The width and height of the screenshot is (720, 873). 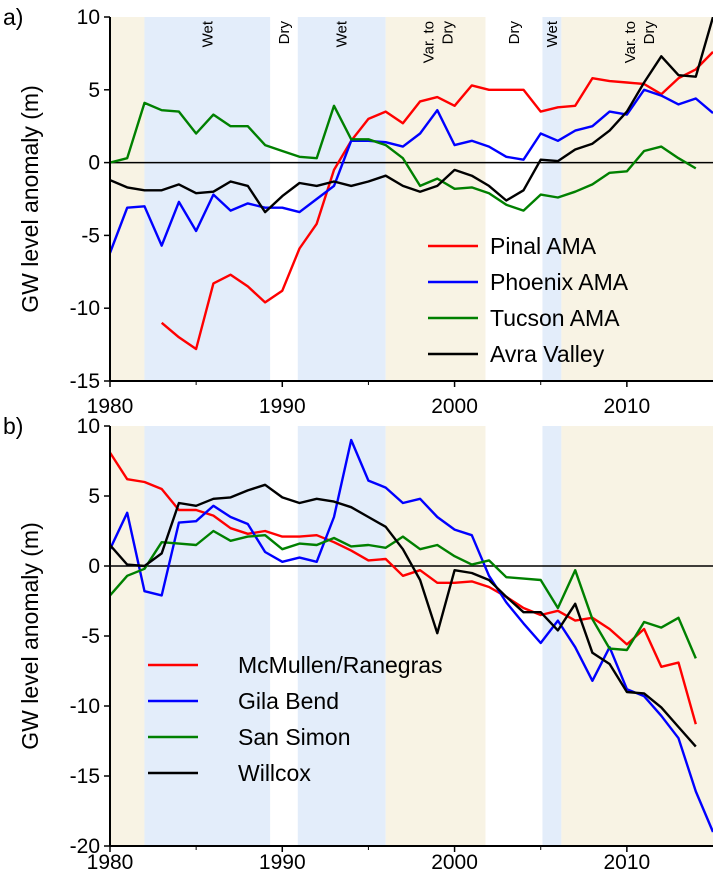 I want to click on legend-entry: Avra Valley, so click(x=547, y=354).